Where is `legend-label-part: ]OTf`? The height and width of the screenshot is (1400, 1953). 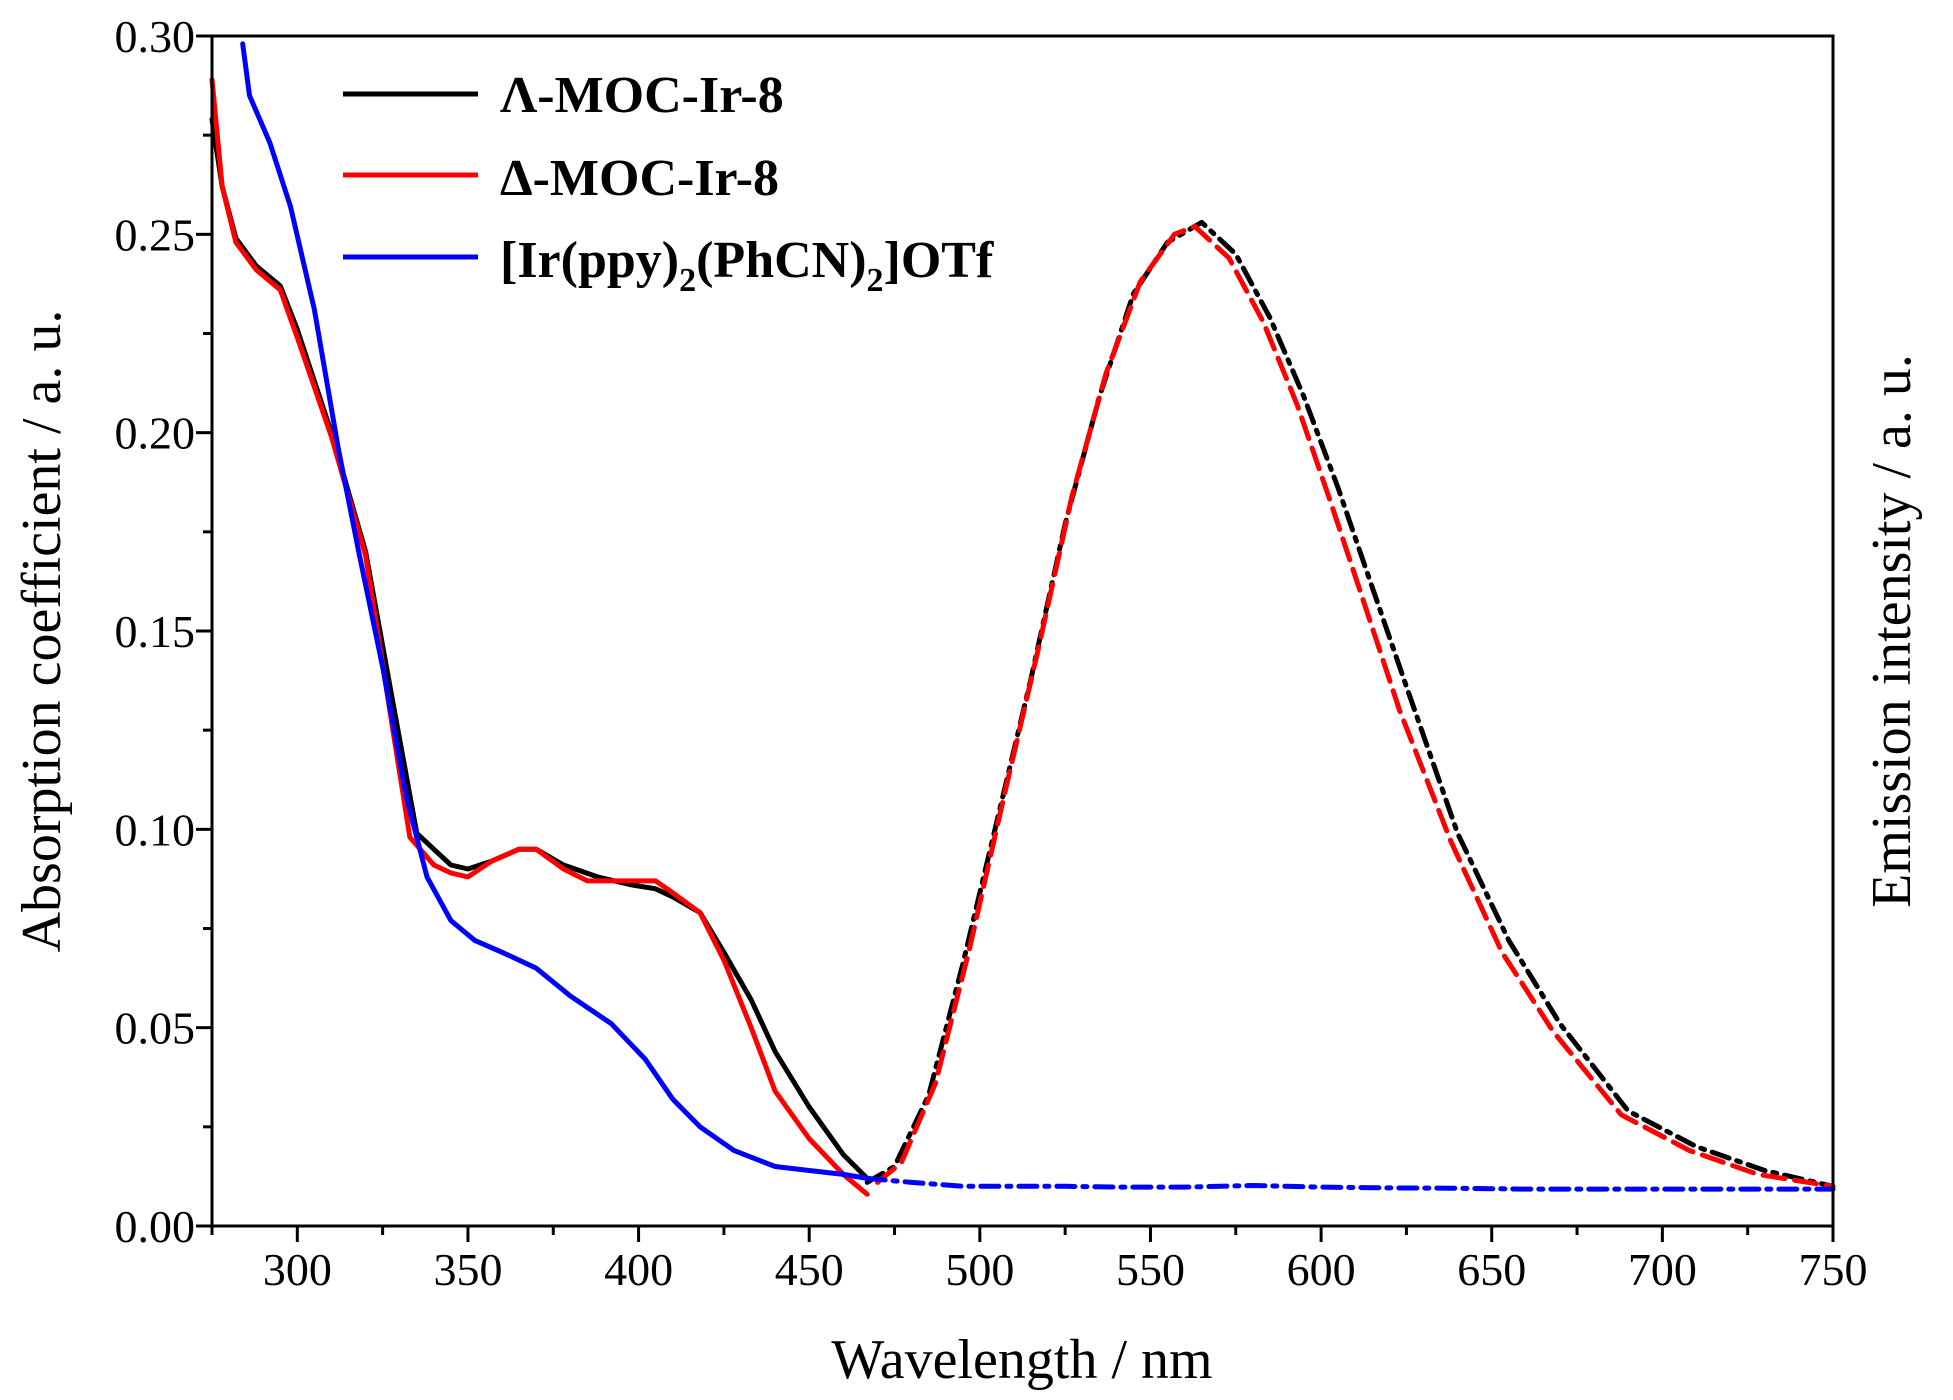 legend-label-part: ]OTf is located at coordinates (939, 260).